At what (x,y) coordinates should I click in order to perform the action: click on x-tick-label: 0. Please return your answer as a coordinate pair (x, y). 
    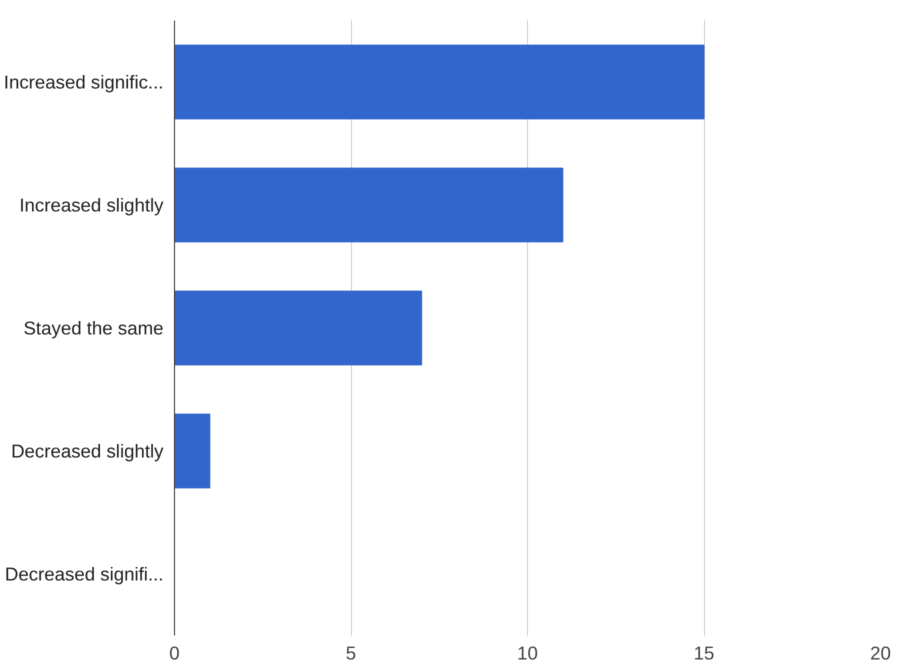
    Looking at the image, I should click on (174, 653).